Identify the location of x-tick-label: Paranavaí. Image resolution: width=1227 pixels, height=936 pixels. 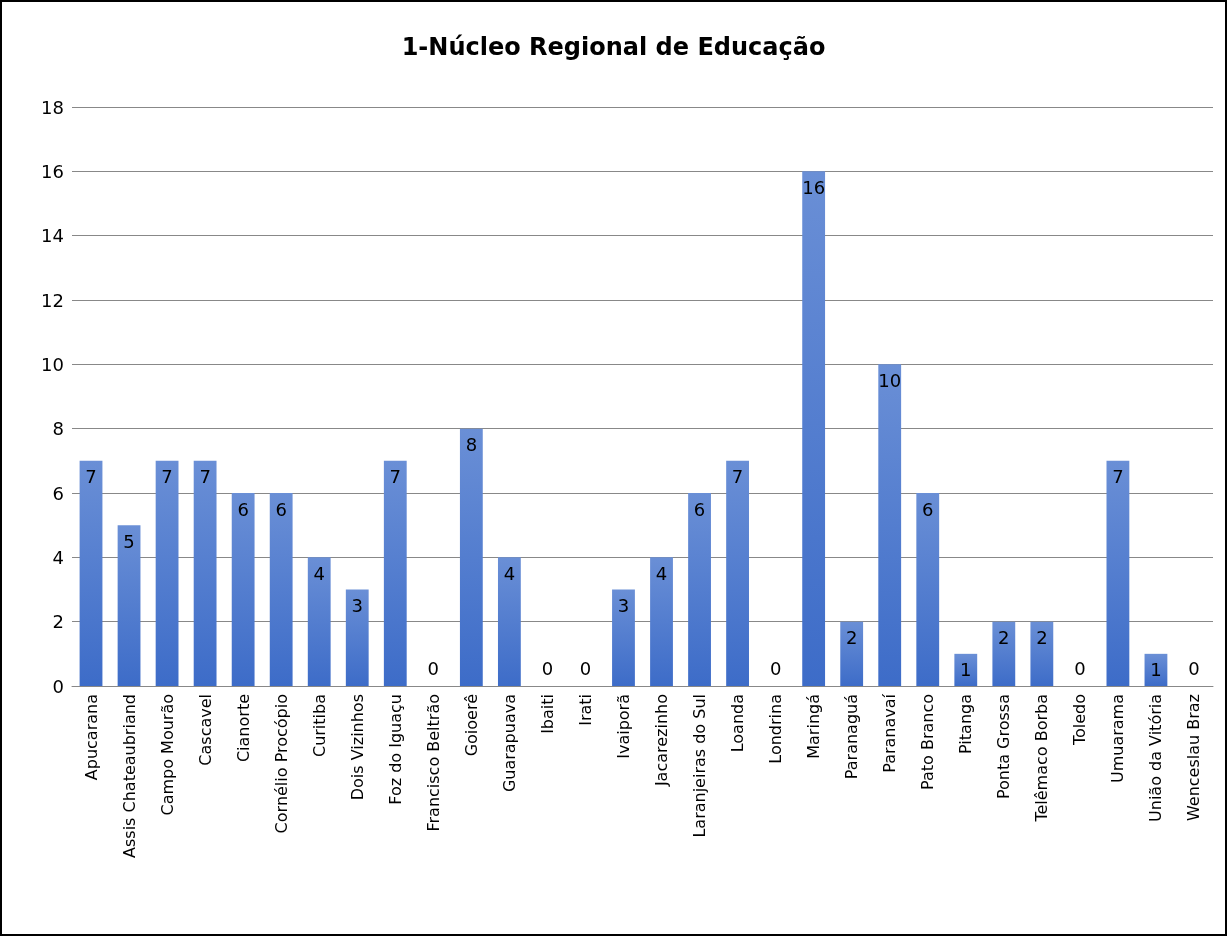
(890, 733).